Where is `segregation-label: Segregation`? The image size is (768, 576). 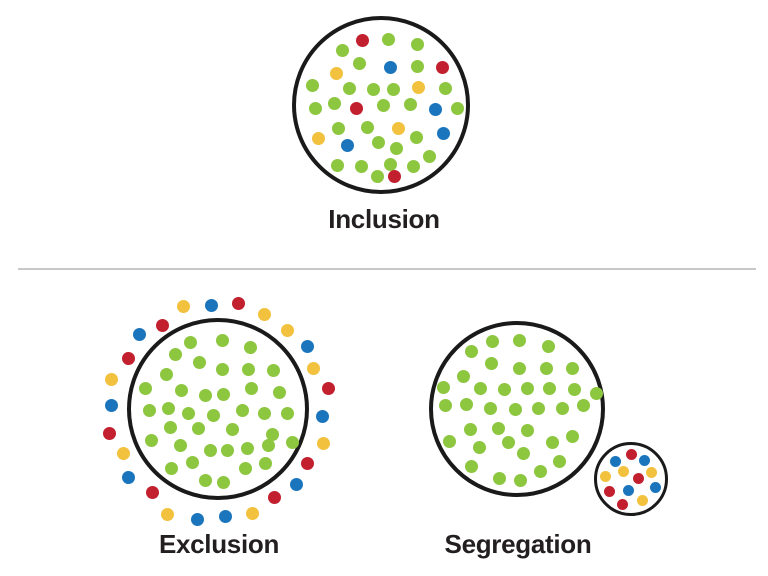
segregation-label: Segregation is located at coordinates (518, 544).